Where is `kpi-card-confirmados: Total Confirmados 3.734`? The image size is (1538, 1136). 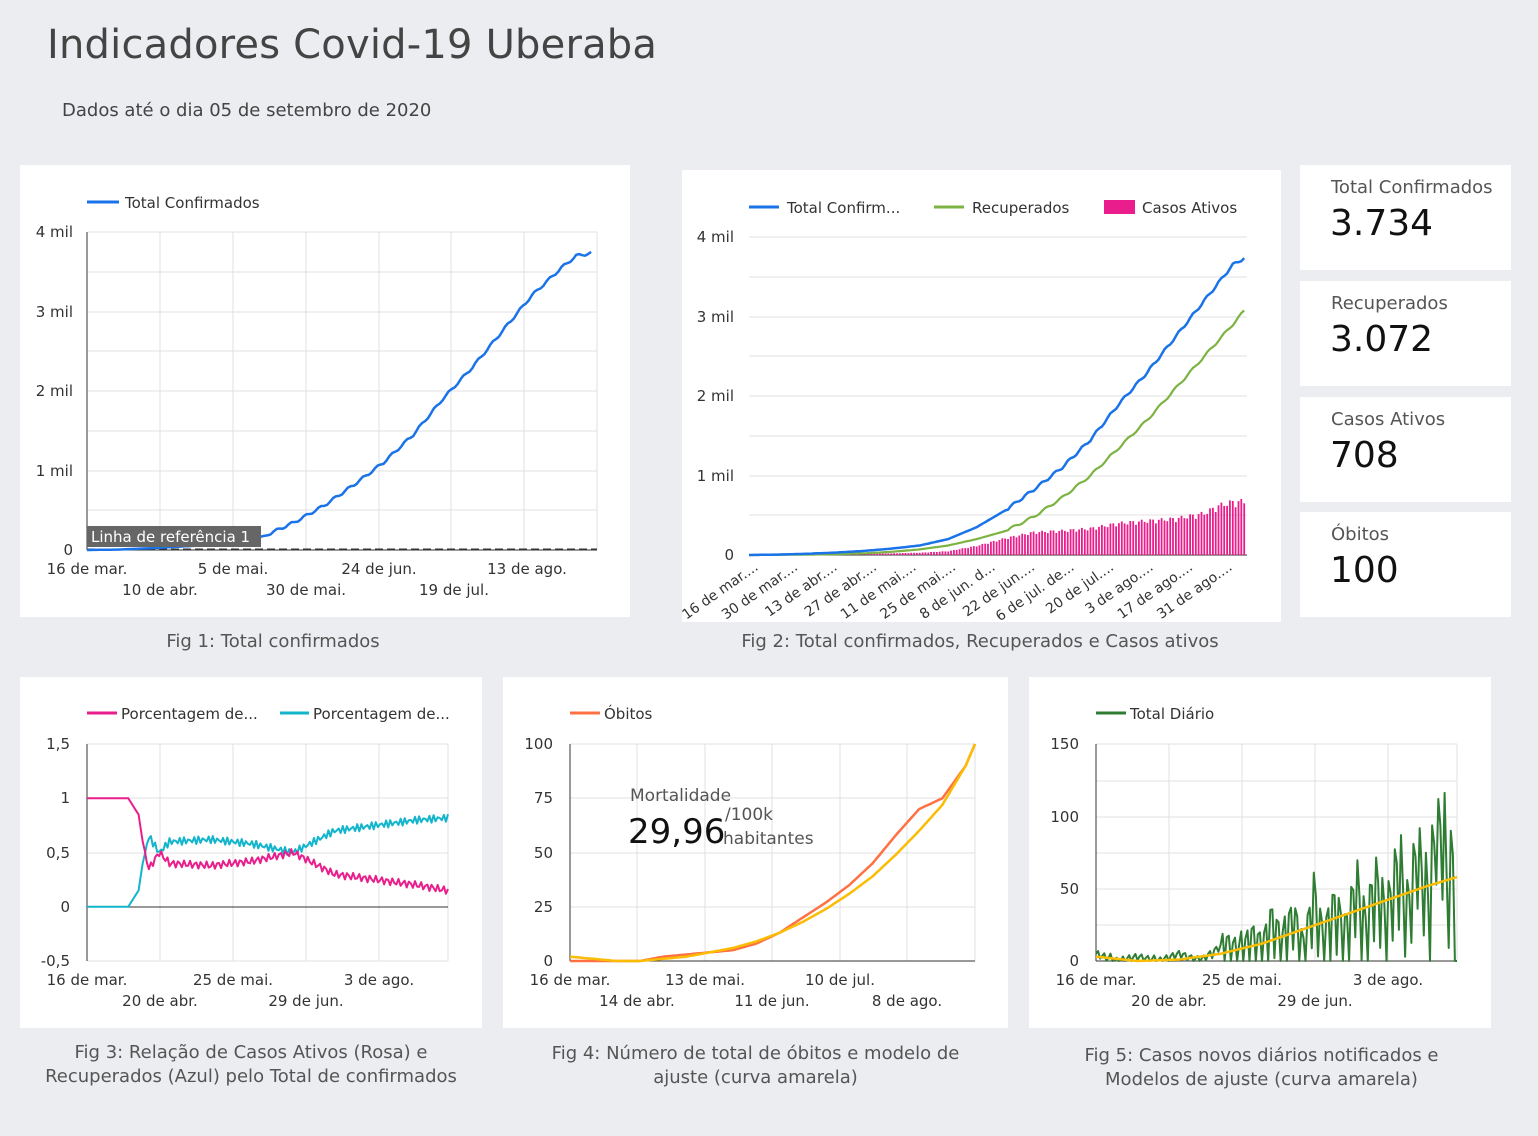
kpi-card-confirmados: Total Confirmados 3.734 is located at coordinates (1405, 217).